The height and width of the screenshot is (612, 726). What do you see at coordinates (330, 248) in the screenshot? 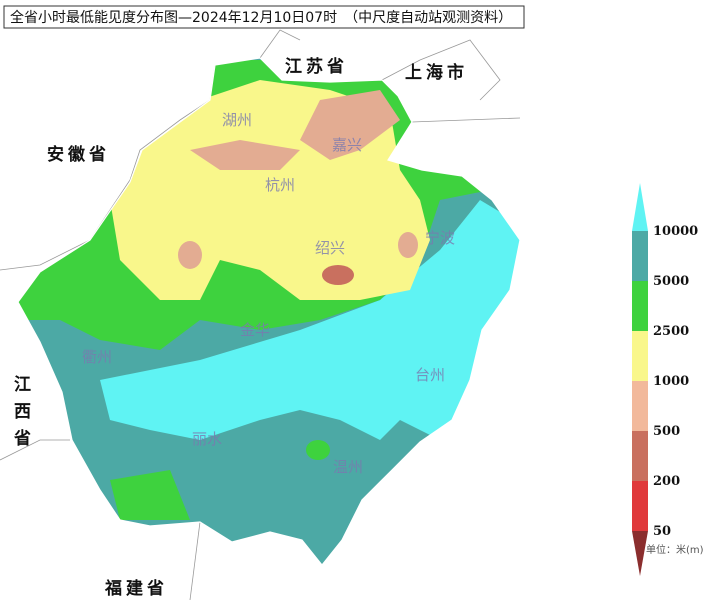
I see `city-label: 绍兴` at bounding box center [330, 248].